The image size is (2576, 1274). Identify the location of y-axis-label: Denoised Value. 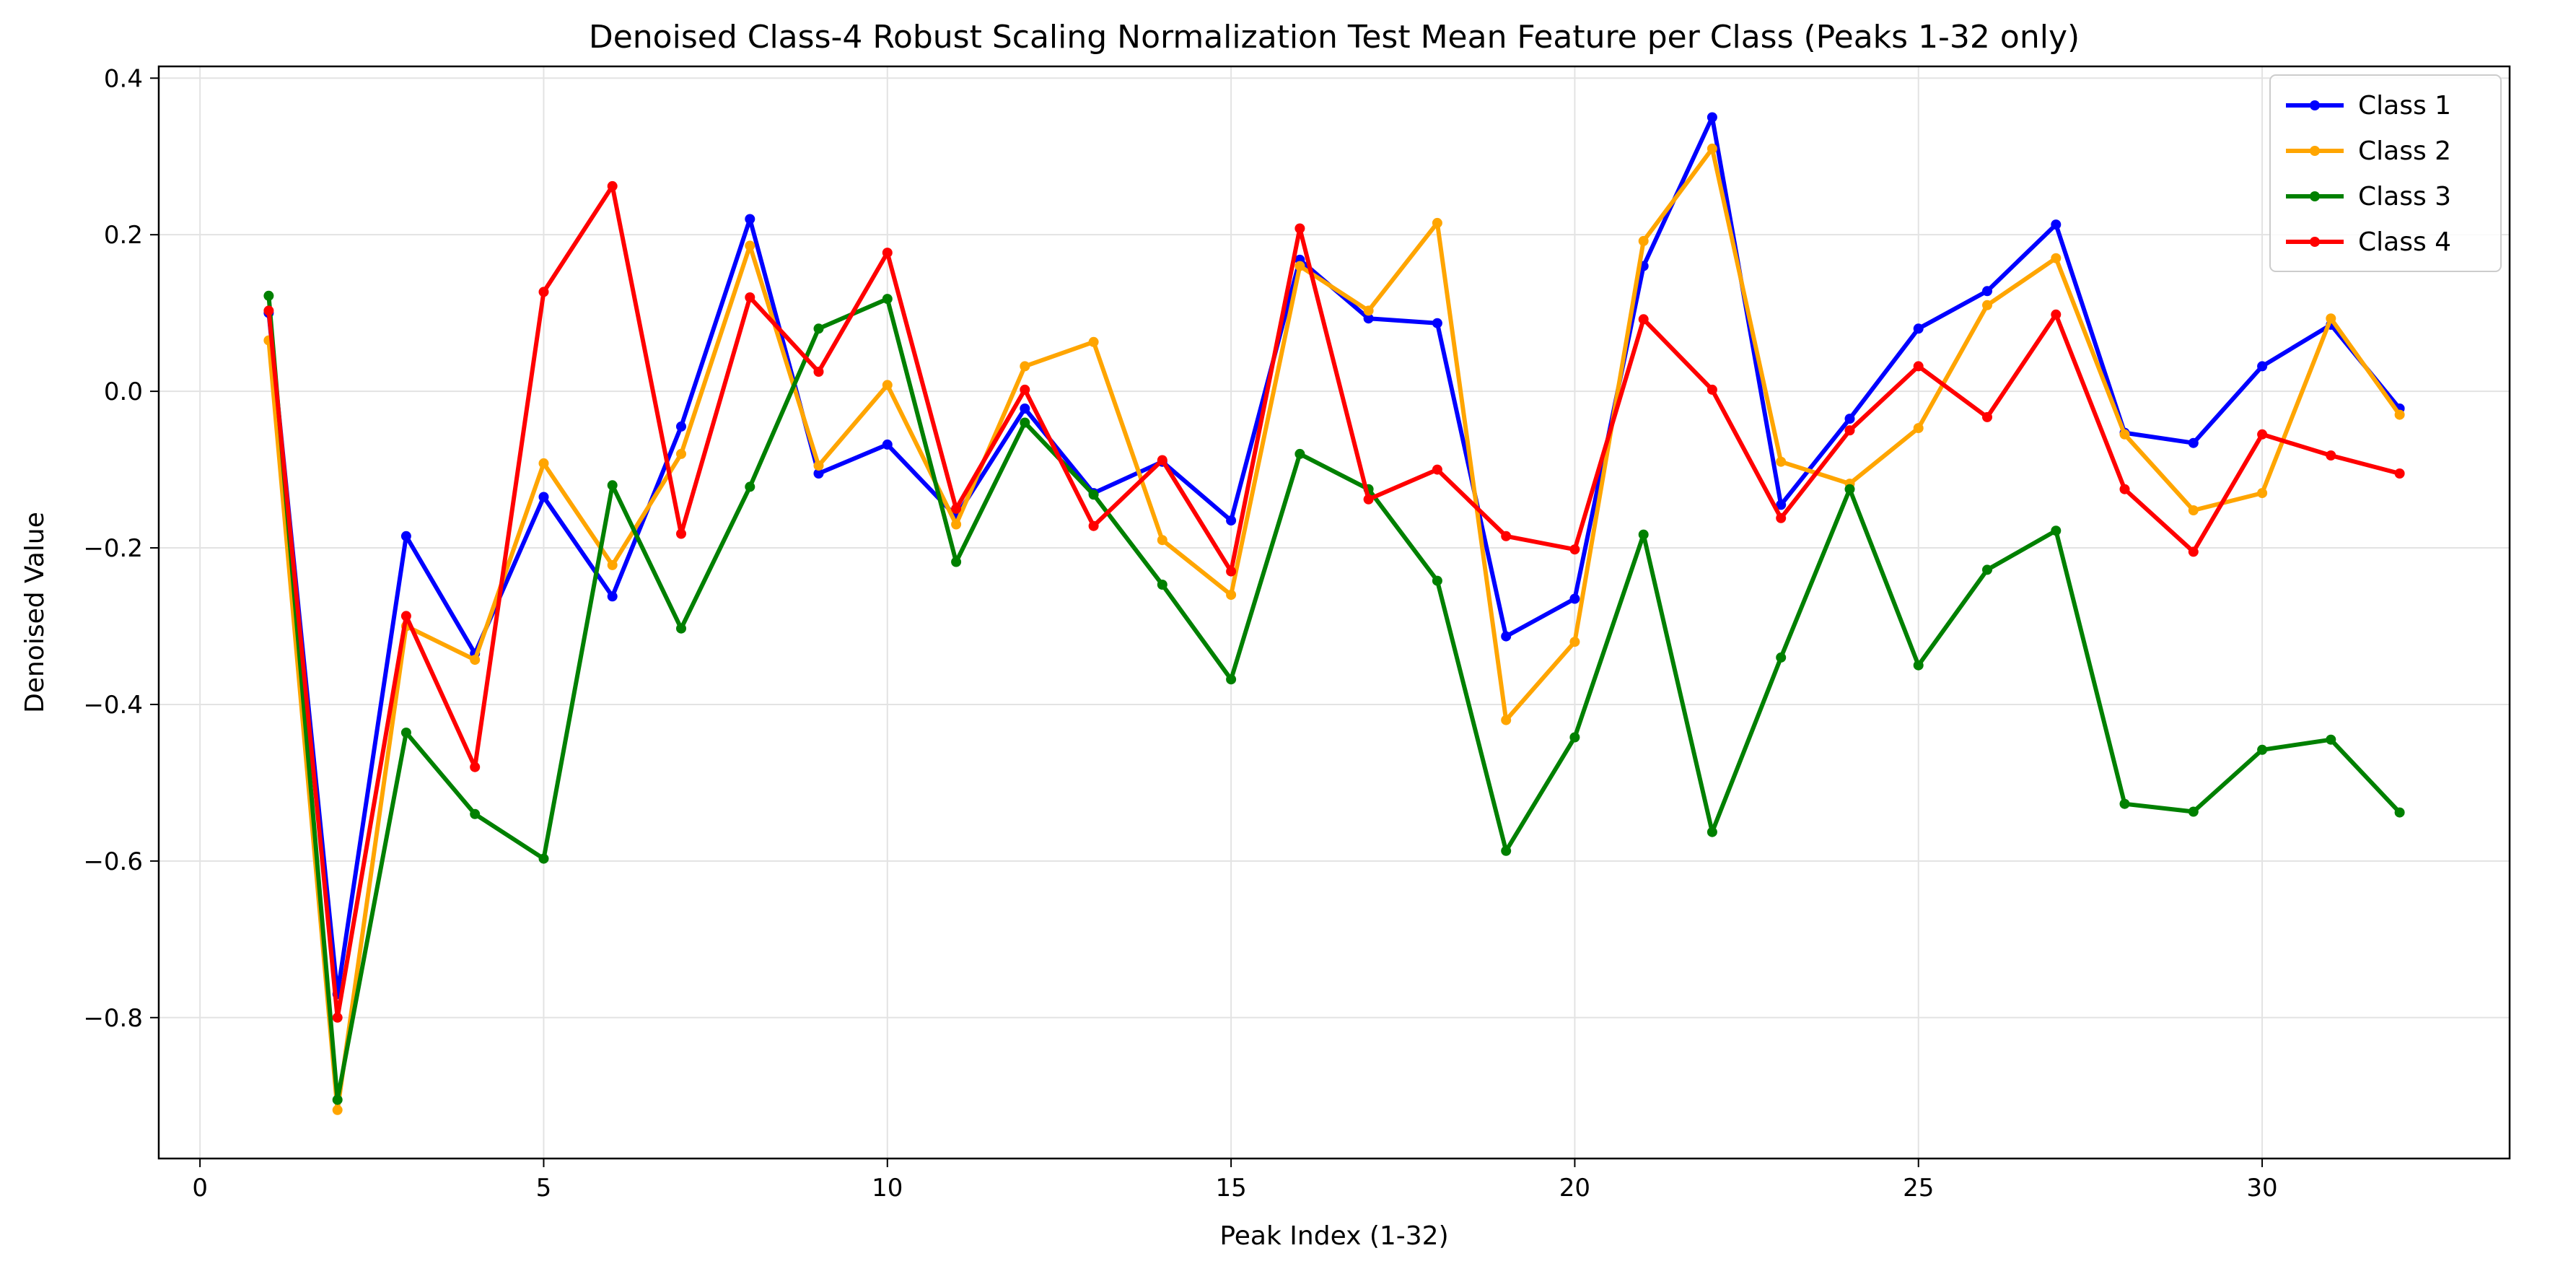
(35, 613).